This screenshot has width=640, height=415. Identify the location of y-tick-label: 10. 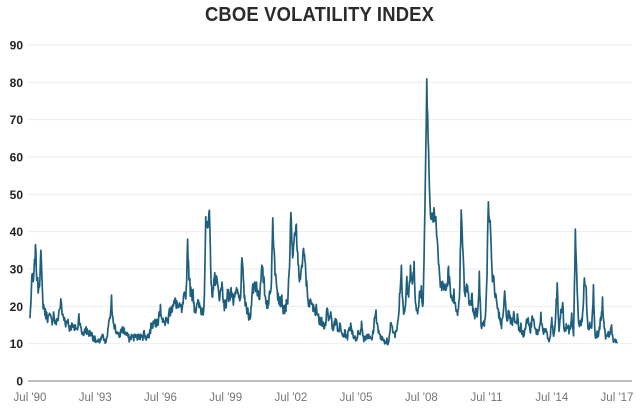
(17, 344).